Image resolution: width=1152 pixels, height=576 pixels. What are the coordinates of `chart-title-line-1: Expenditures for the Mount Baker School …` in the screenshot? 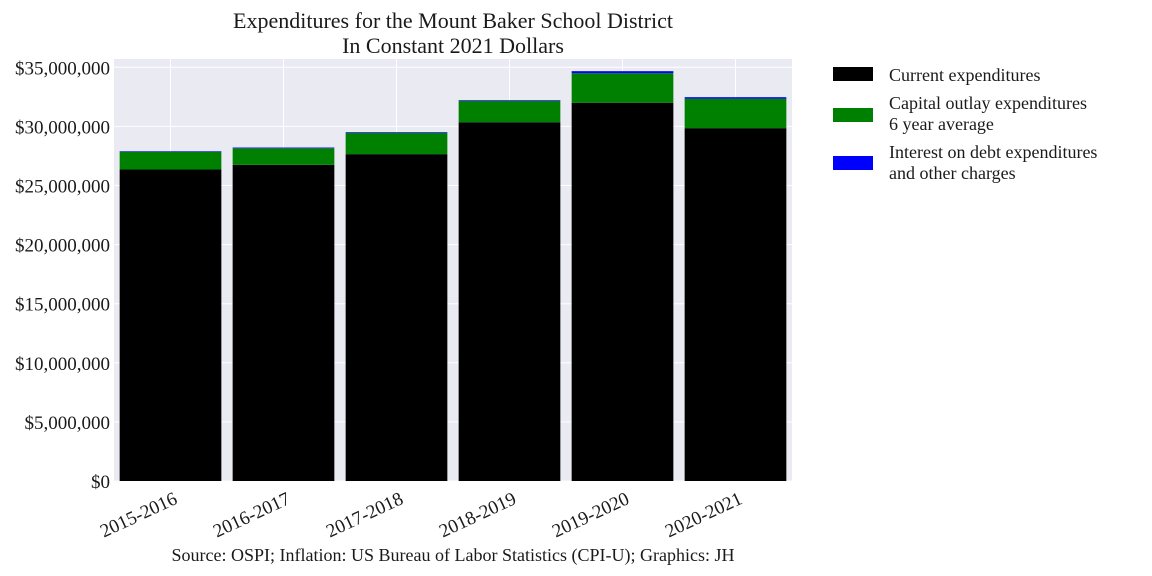 It's located at (453, 20).